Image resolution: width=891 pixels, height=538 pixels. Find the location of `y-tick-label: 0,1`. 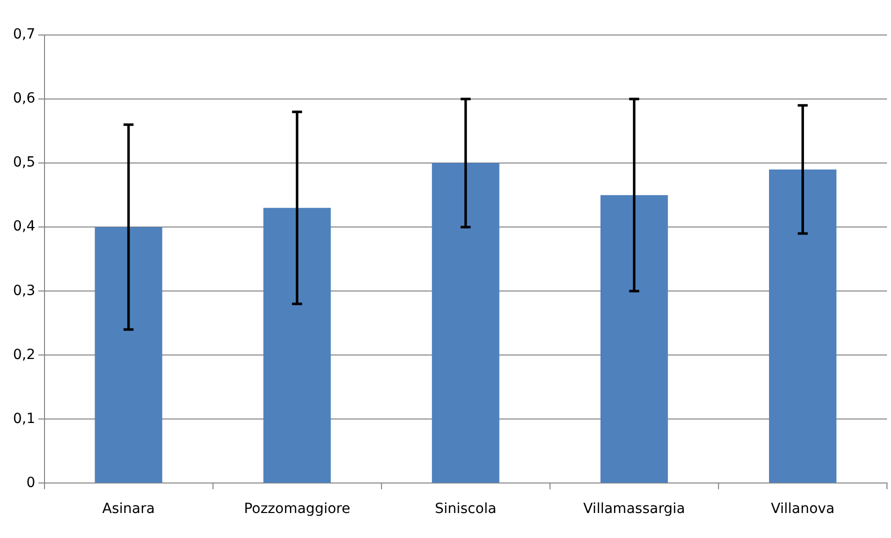

y-tick-label: 0,1 is located at coordinates (24, 418).